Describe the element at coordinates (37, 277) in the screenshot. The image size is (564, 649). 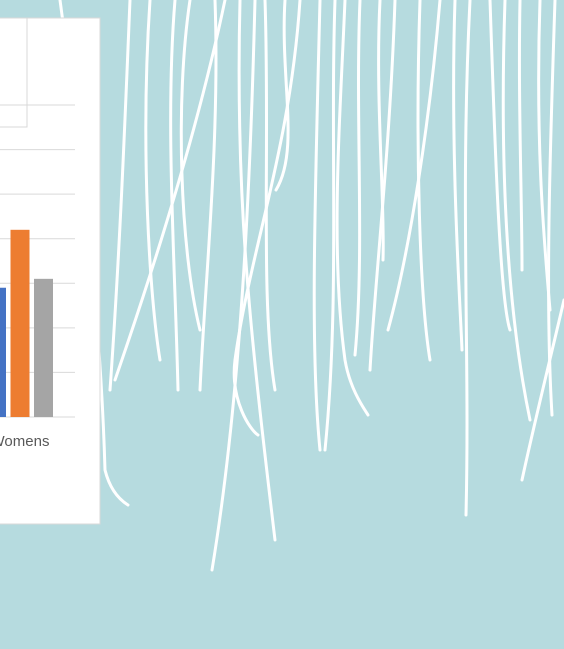
I see `plot-area: Womens` at that location.